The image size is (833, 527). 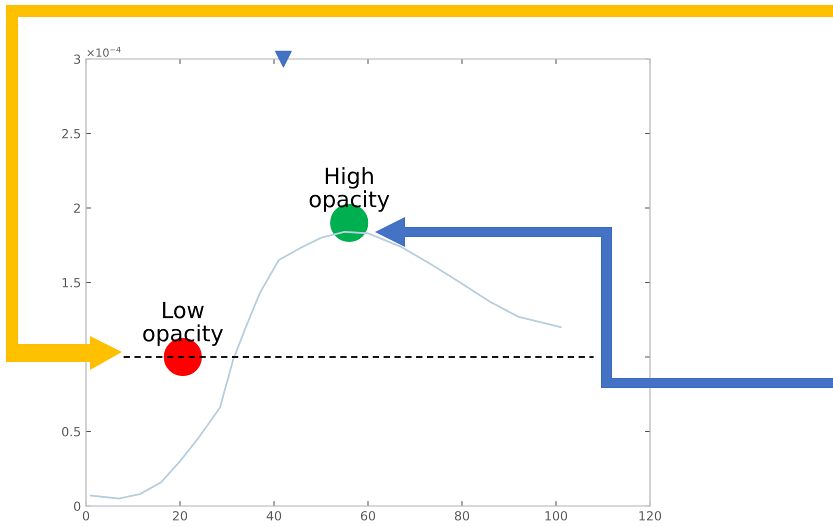 What do you see at coordinates (462, 516) in the screenshot?
I see `x-tick-label: 80` at bounding box center [462, 516].